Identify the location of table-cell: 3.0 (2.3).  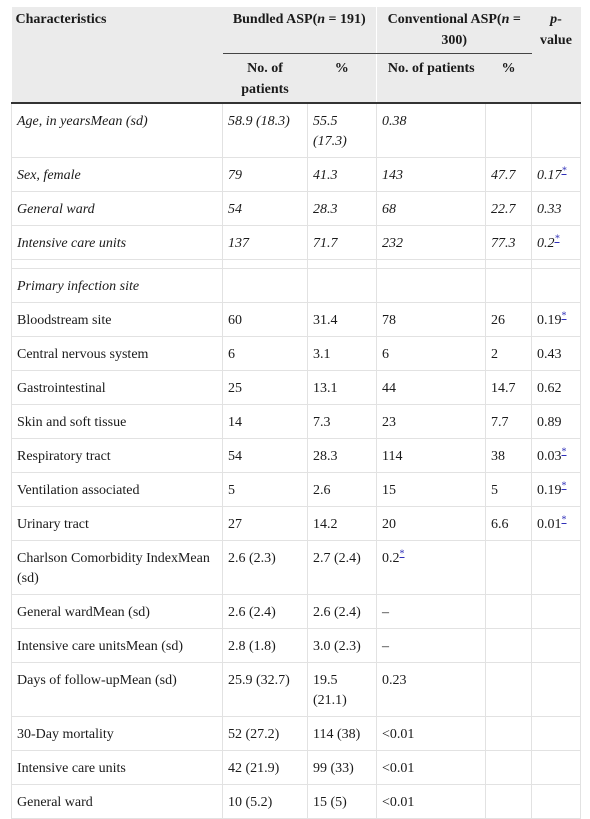
(342, 645).